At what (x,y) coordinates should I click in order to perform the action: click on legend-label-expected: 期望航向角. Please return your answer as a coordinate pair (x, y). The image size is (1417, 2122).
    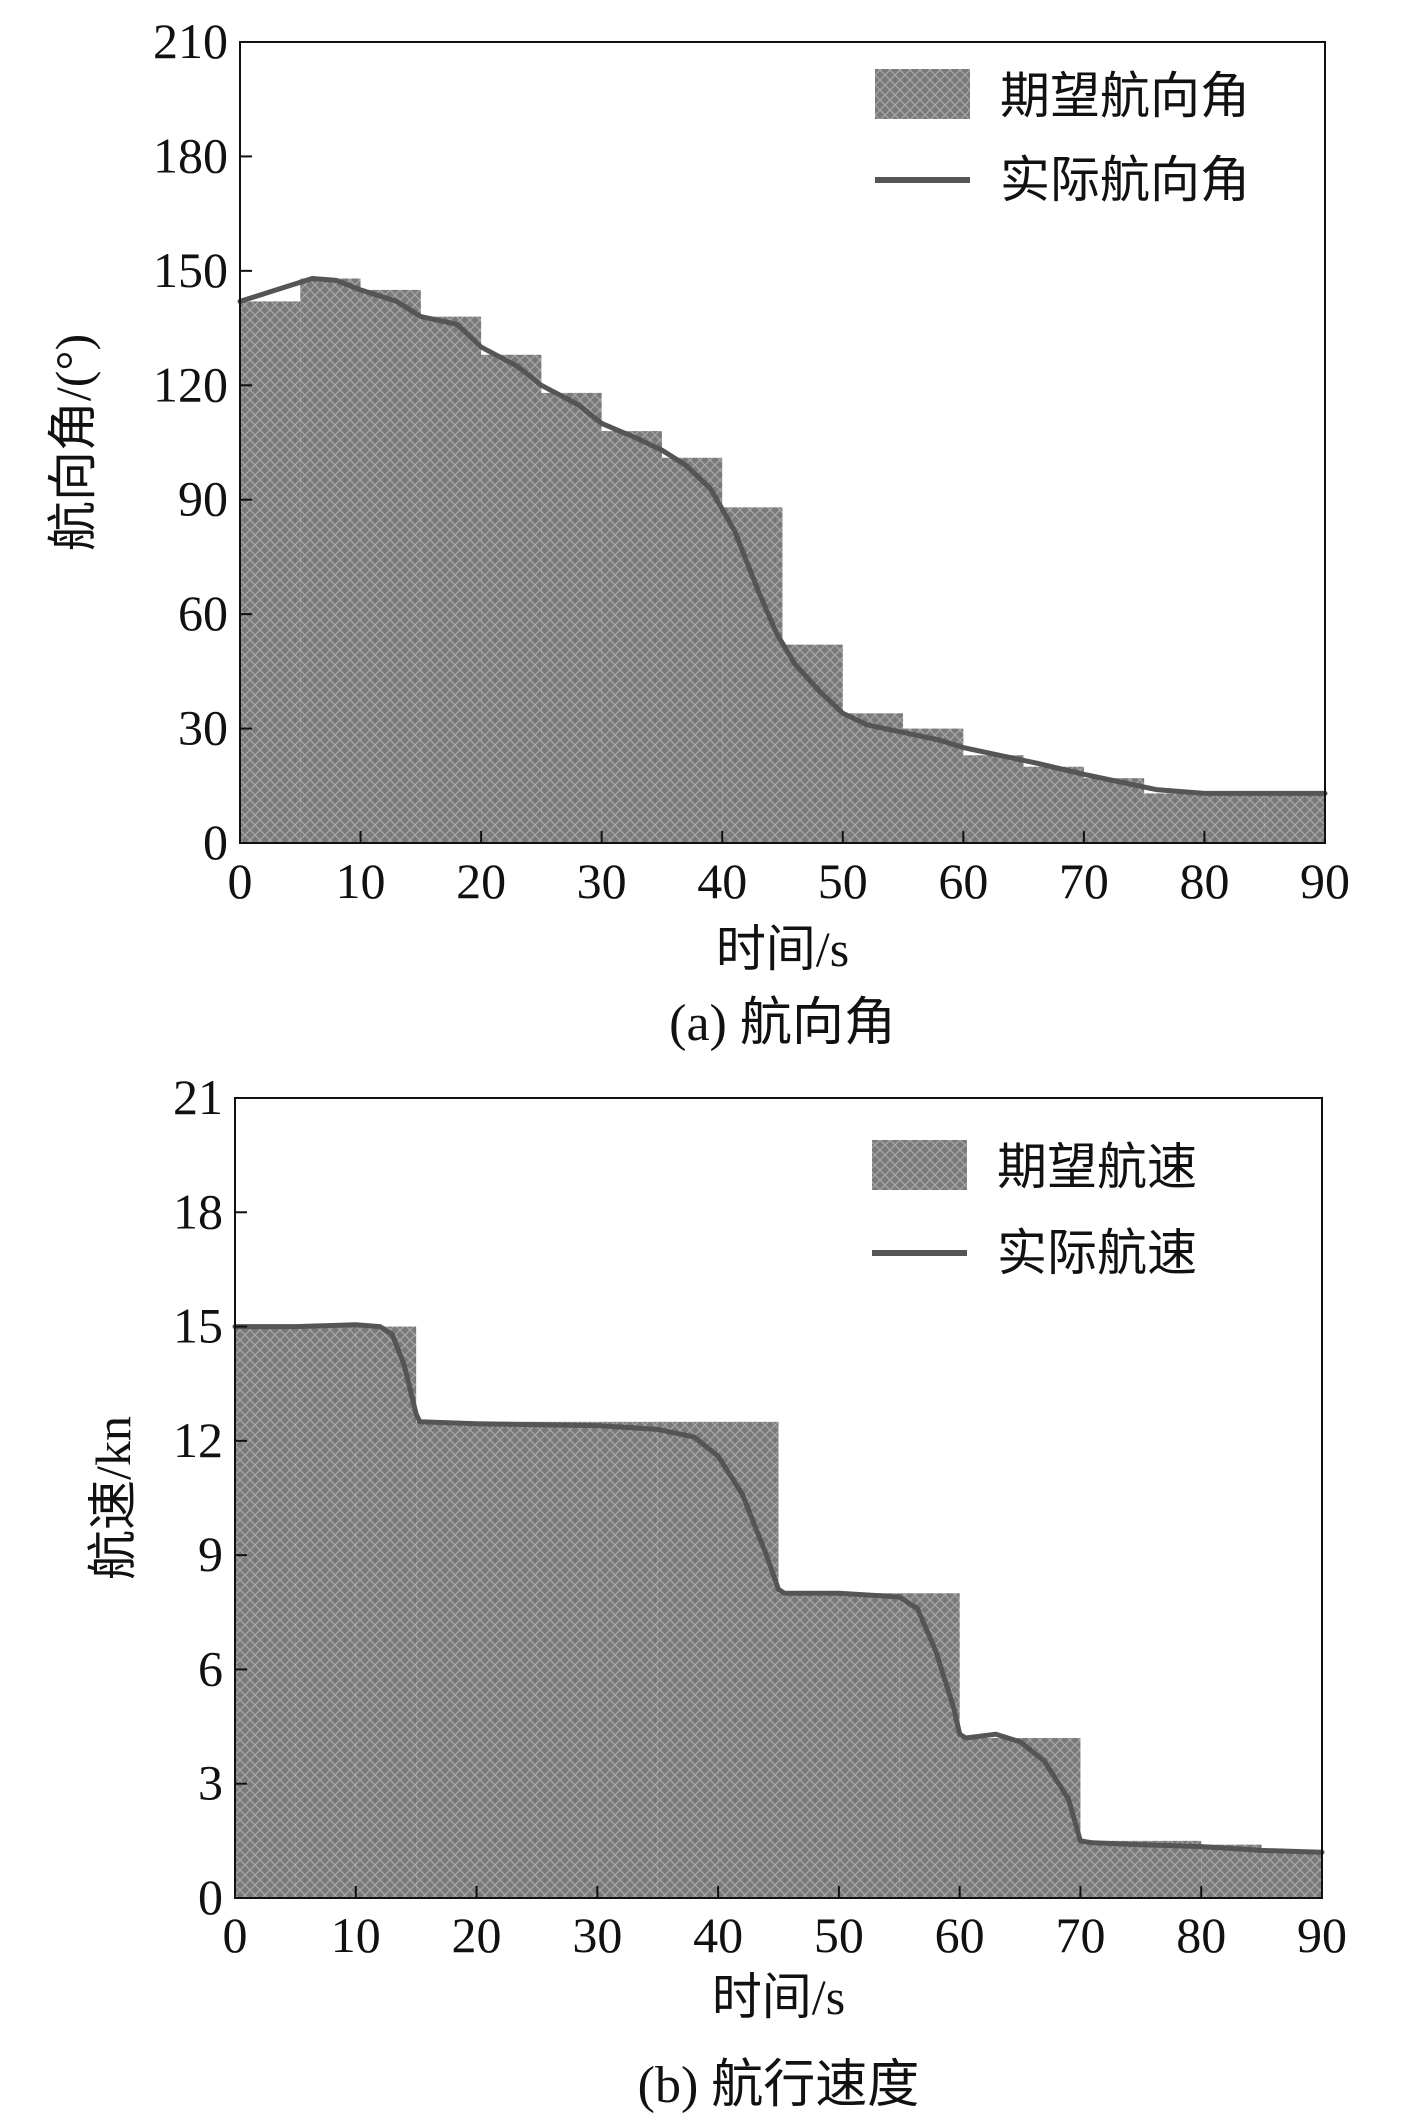
    Looking at the image, I should click on (1125, 96).